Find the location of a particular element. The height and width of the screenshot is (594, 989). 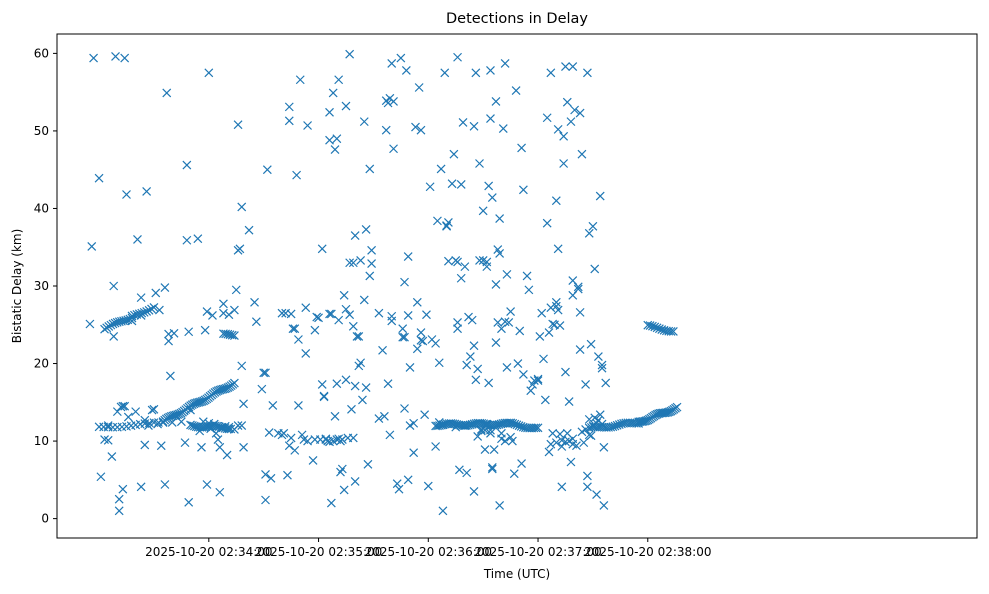

x-tick-label-1: 2025-10-20 02:35:00 is located at coordinates (318, 552).